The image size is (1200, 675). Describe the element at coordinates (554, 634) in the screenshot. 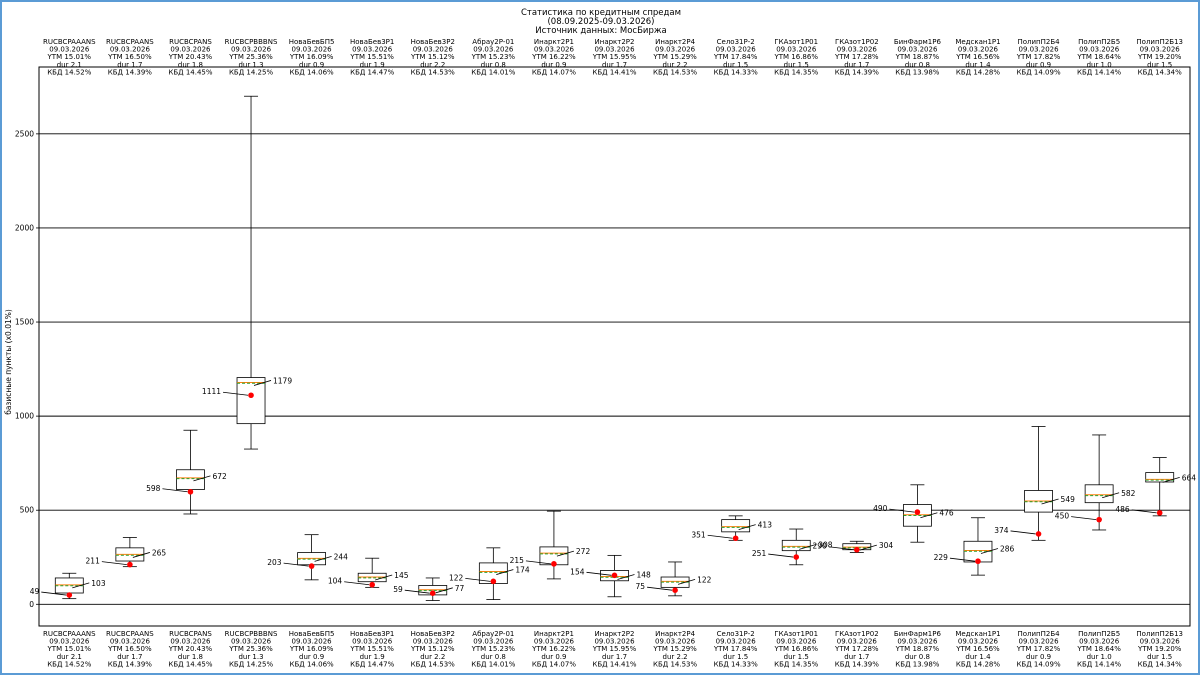

I see `bottom-label-line: Инаркт2Р1` at that location.